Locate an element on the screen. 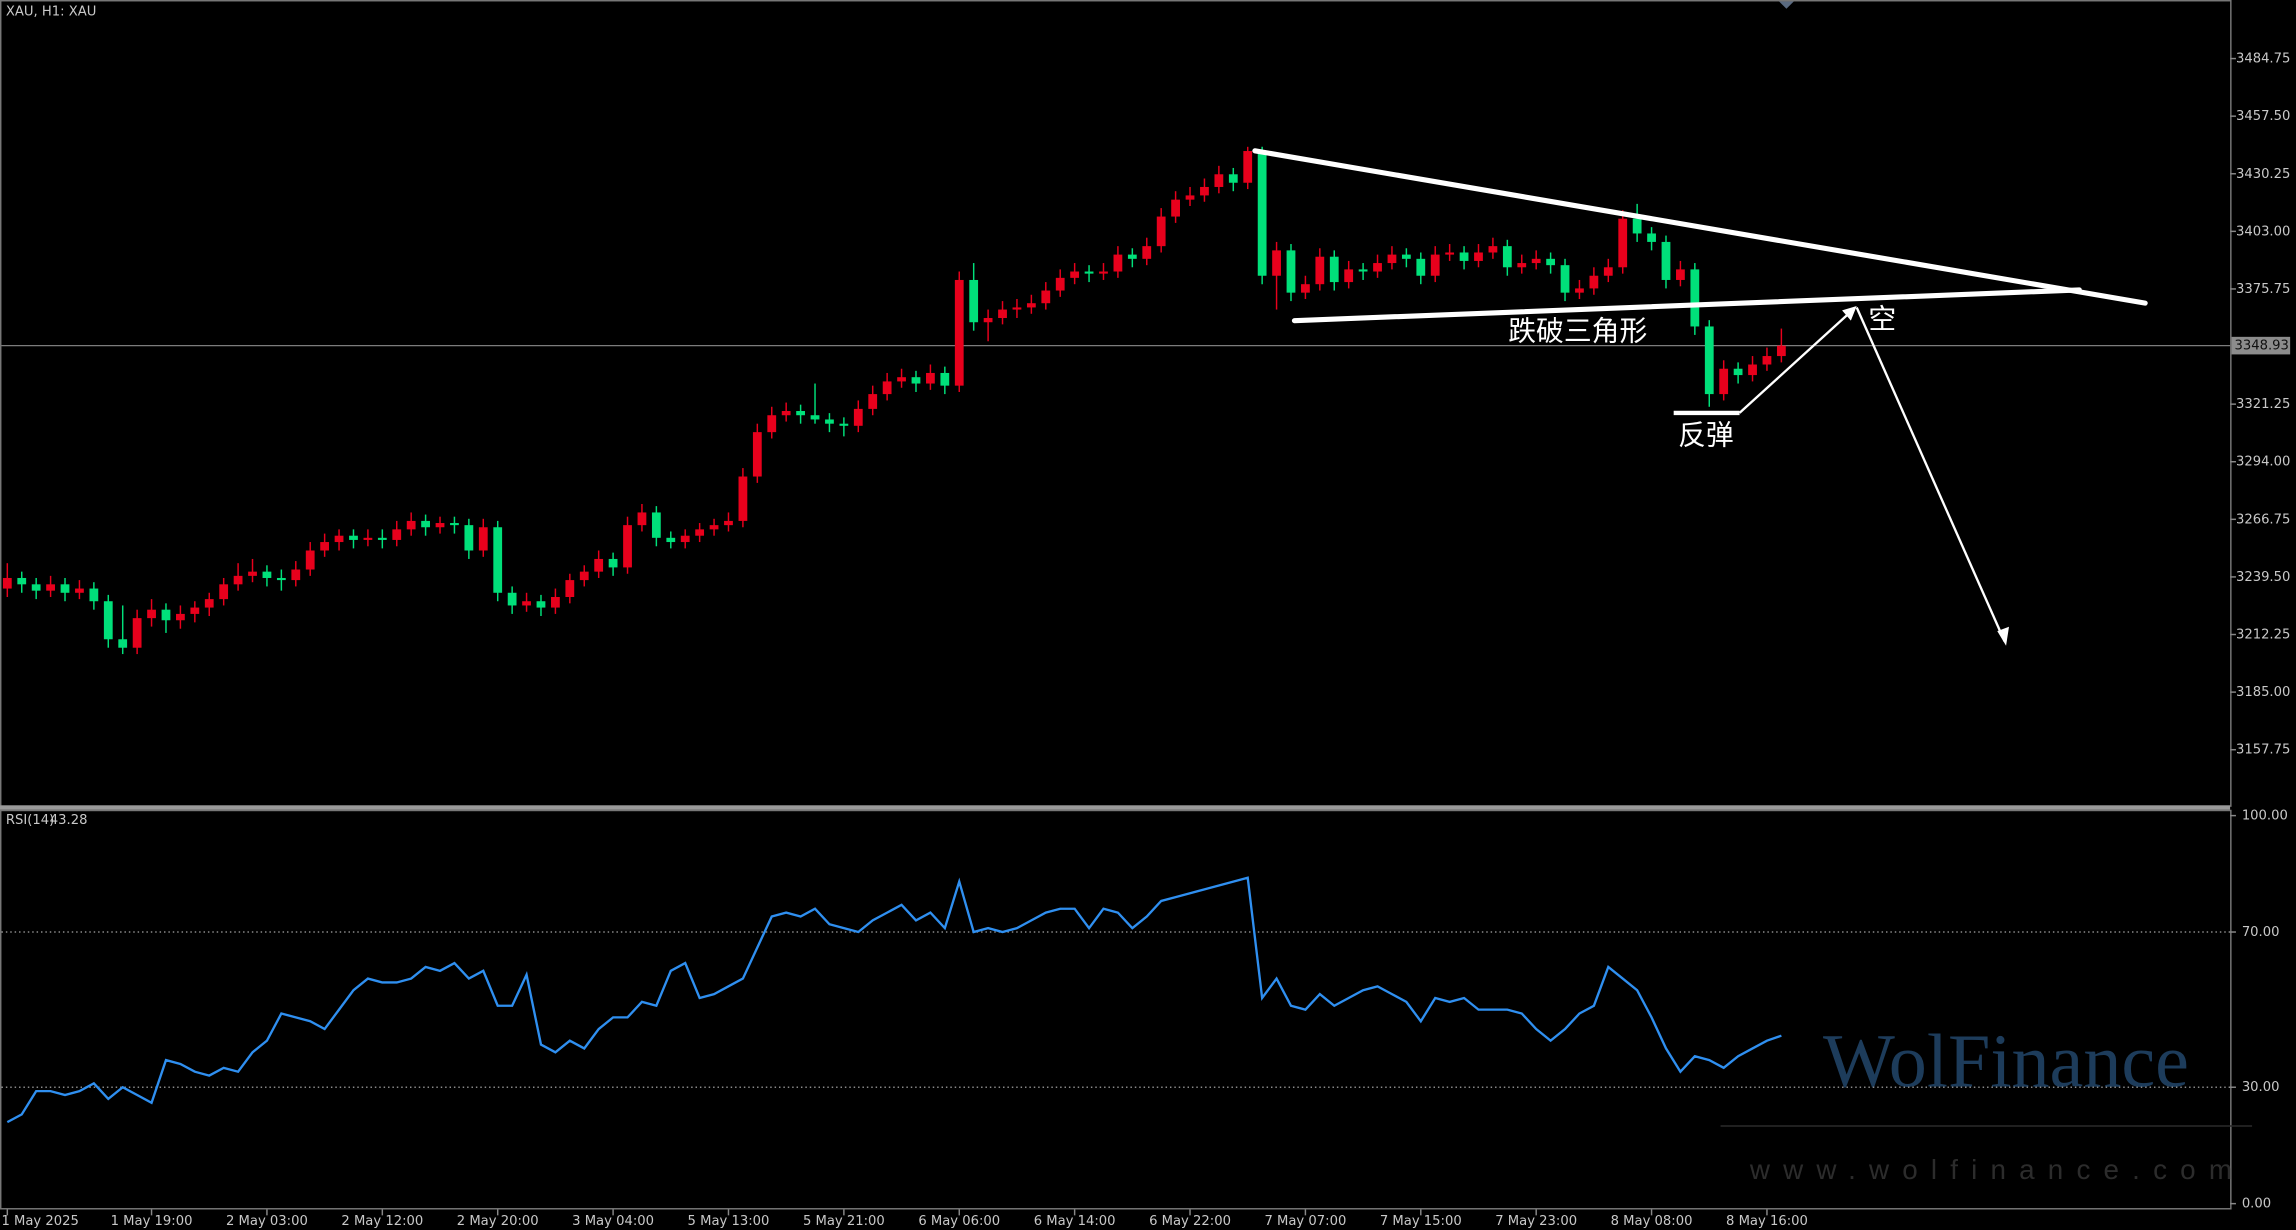 The width and height of the screenshot is (2296, 1230). y-tick-label: 3430.25 is located at coordinates (2263, 174).